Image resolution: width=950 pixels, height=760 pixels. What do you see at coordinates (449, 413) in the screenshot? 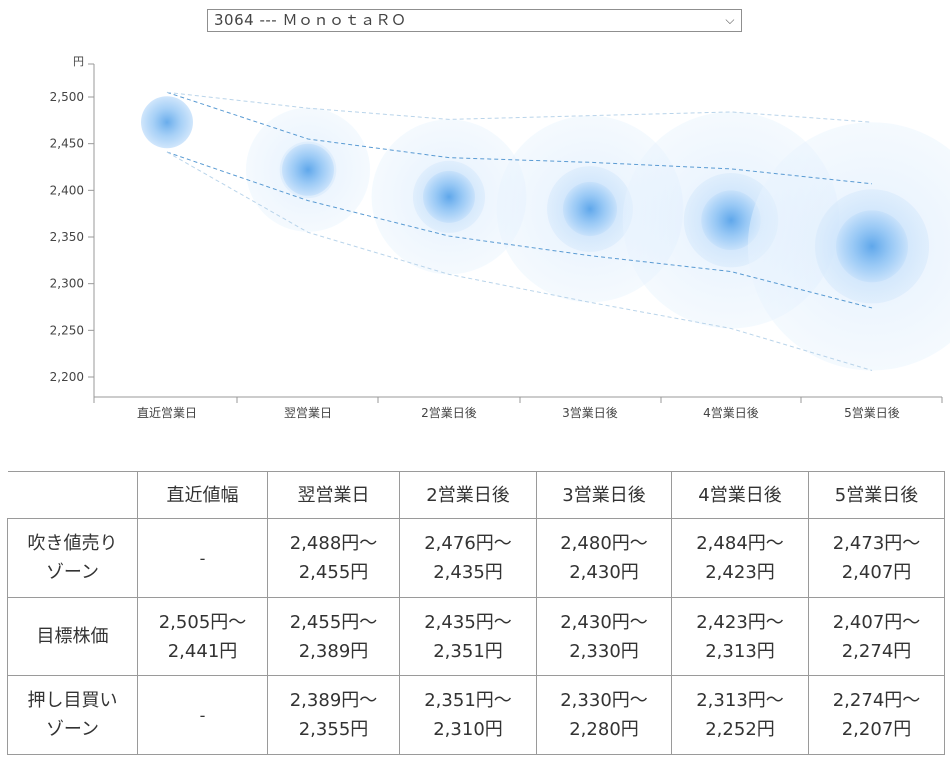
I see `x-tick-label: 2営業日後` at bounding box center [449, 413].